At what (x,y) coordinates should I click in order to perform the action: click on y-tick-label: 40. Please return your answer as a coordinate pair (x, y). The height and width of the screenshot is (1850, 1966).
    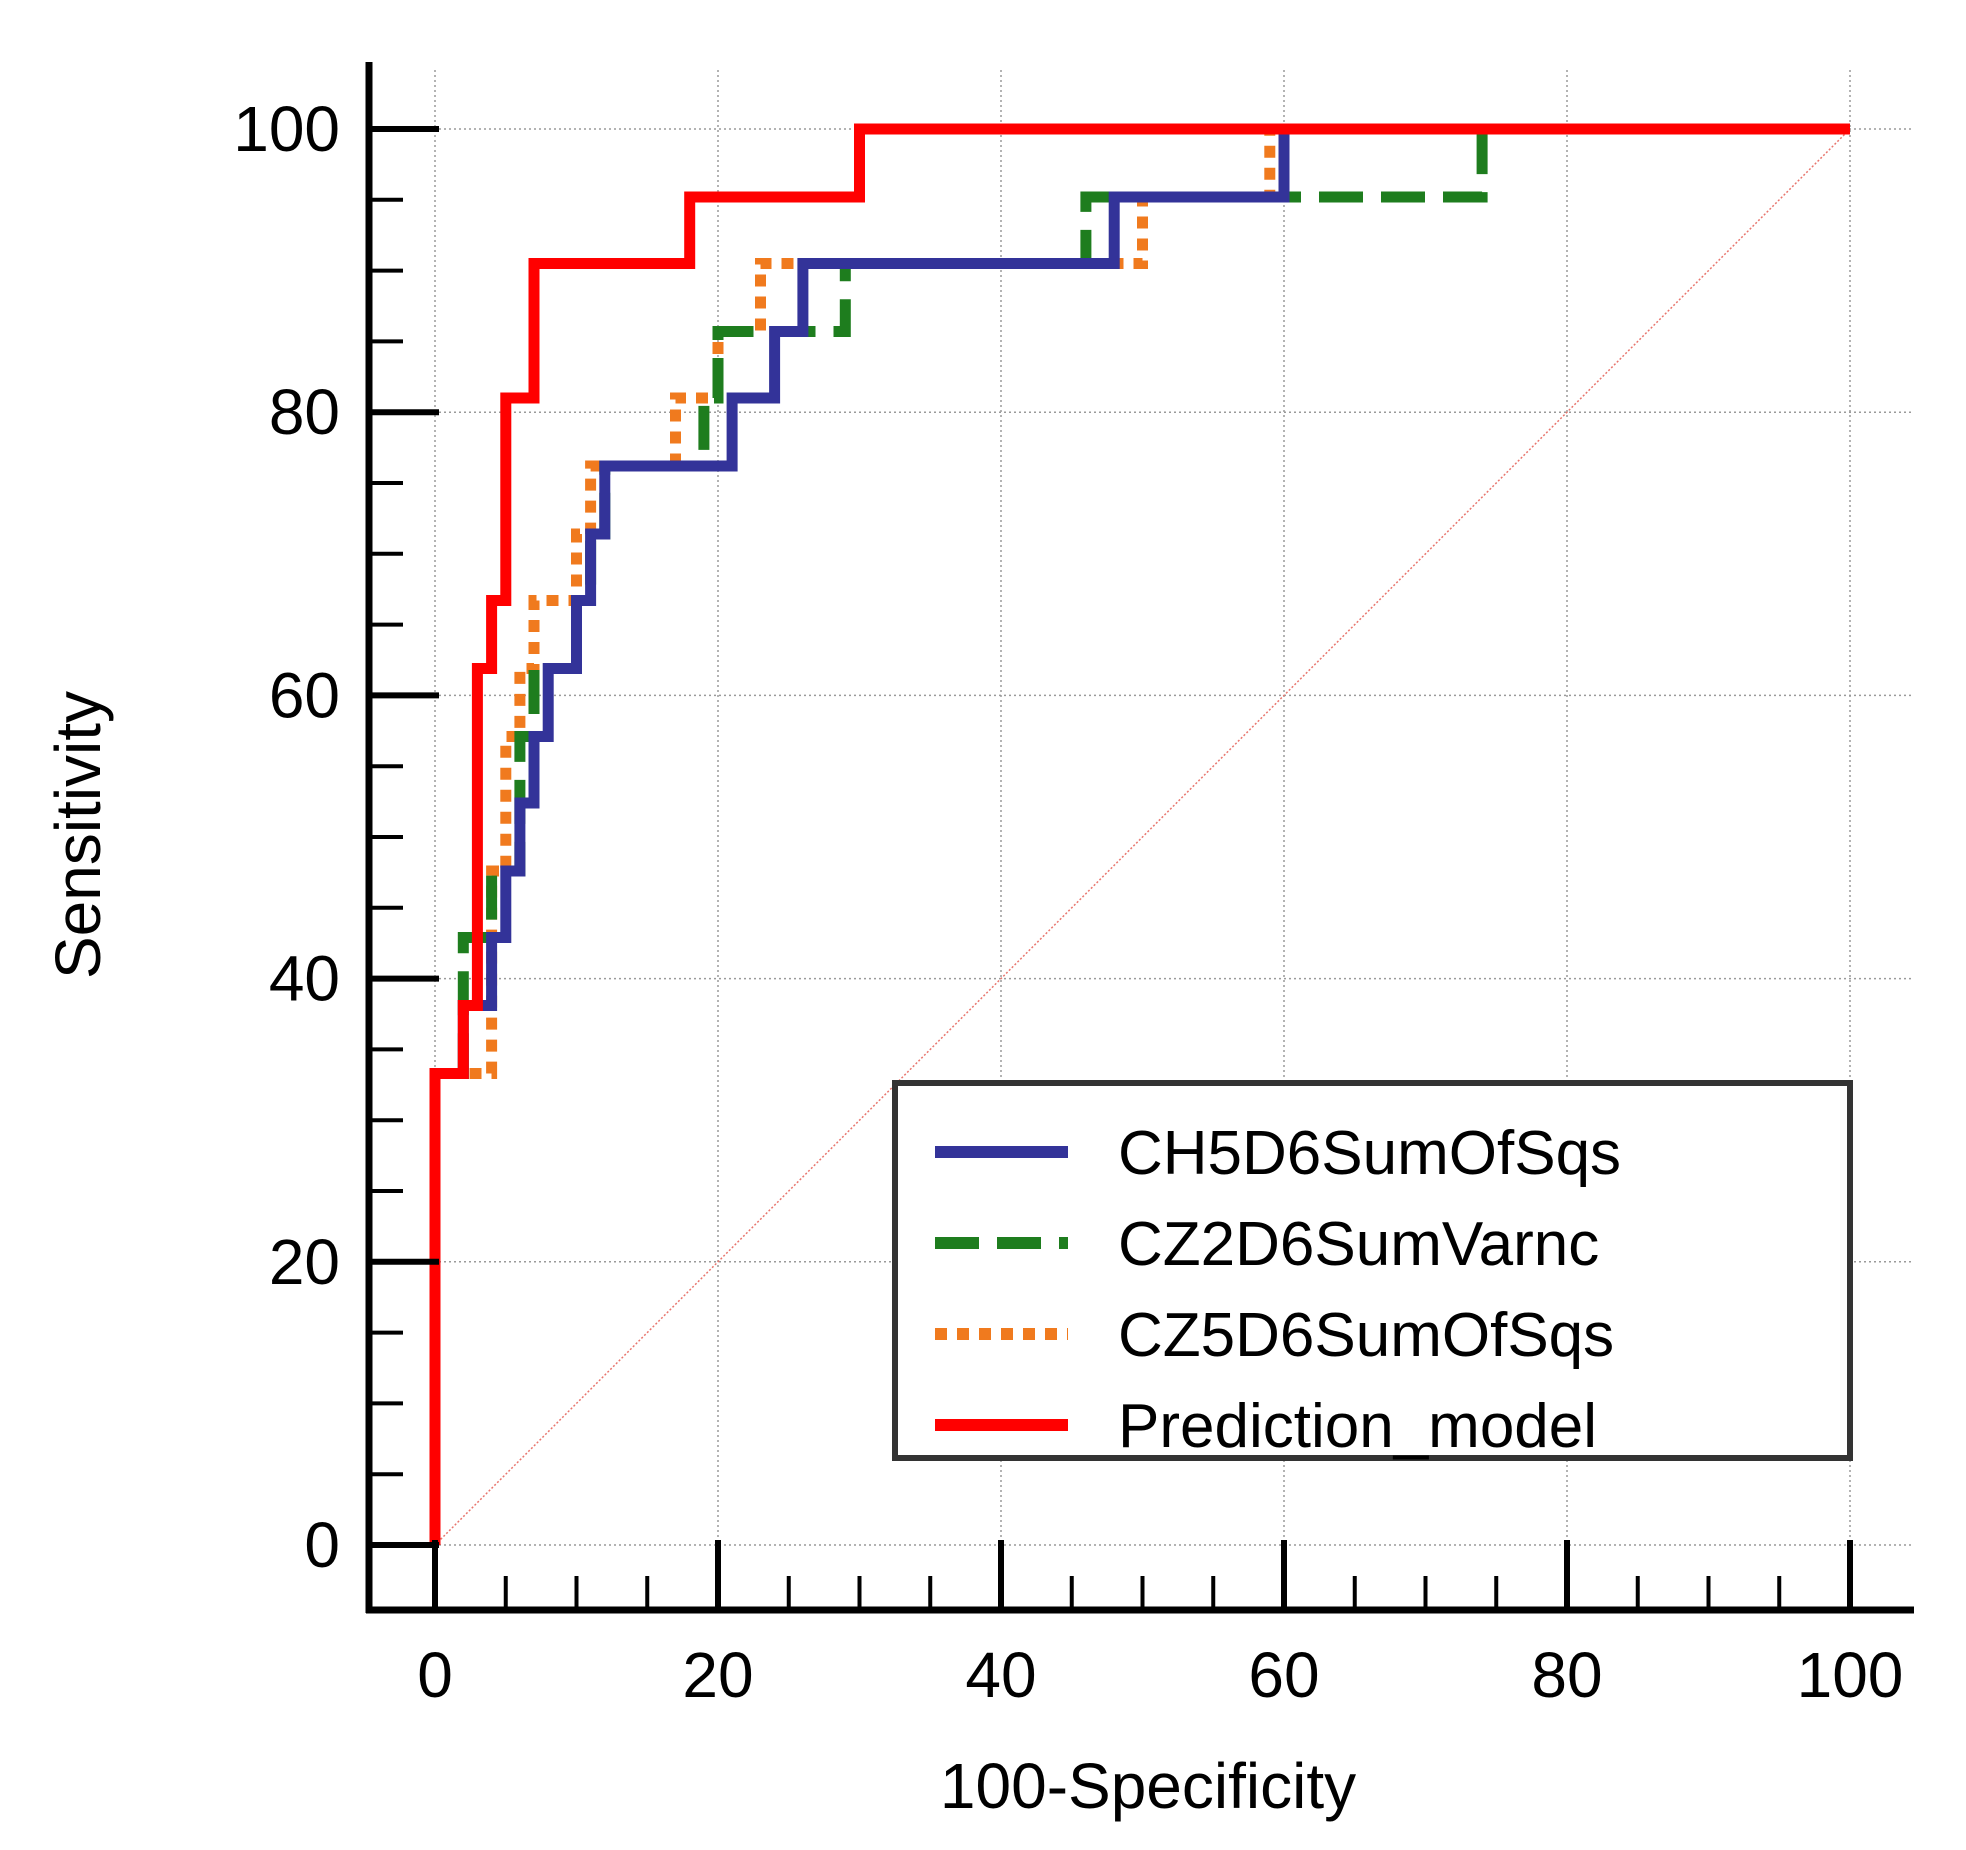
    Looking at the image, I should click on (304, 979).